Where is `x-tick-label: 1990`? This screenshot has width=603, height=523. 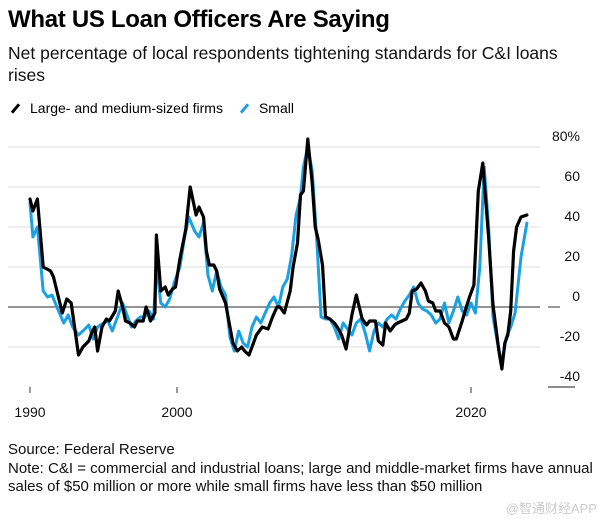 x-tick-label: 1990 is located at coordinates (29, 412).